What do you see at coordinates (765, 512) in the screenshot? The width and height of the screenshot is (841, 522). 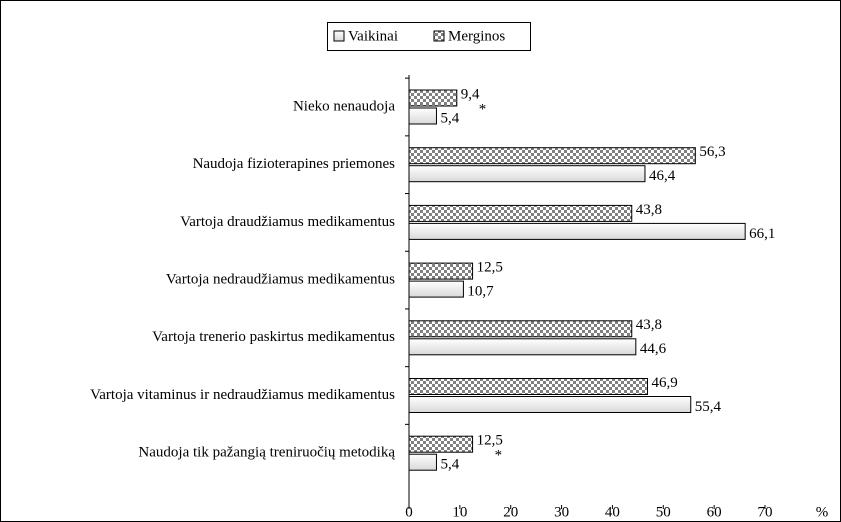 I see `x-tick-label: 70` at bounding box center [765, 512].